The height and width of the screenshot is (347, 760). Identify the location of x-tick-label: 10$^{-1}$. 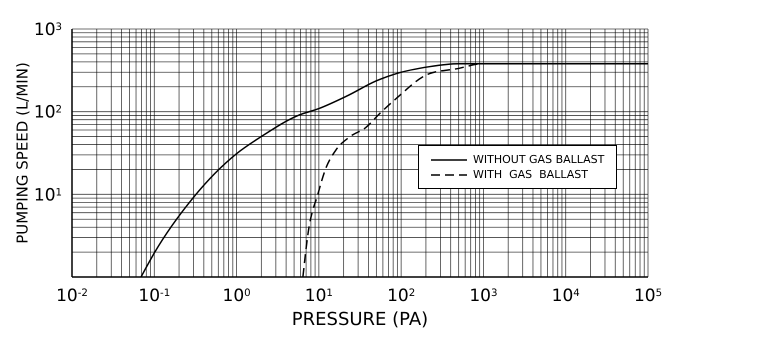
(154, 296).